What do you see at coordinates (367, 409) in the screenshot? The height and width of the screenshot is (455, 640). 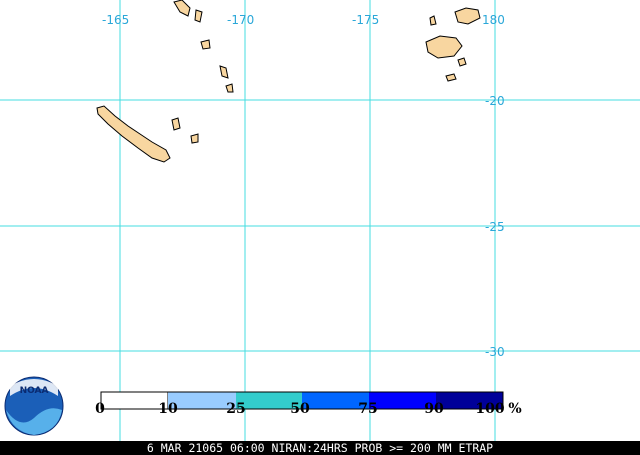 I see `scale-label: 75` at bounding box center [367, 409].